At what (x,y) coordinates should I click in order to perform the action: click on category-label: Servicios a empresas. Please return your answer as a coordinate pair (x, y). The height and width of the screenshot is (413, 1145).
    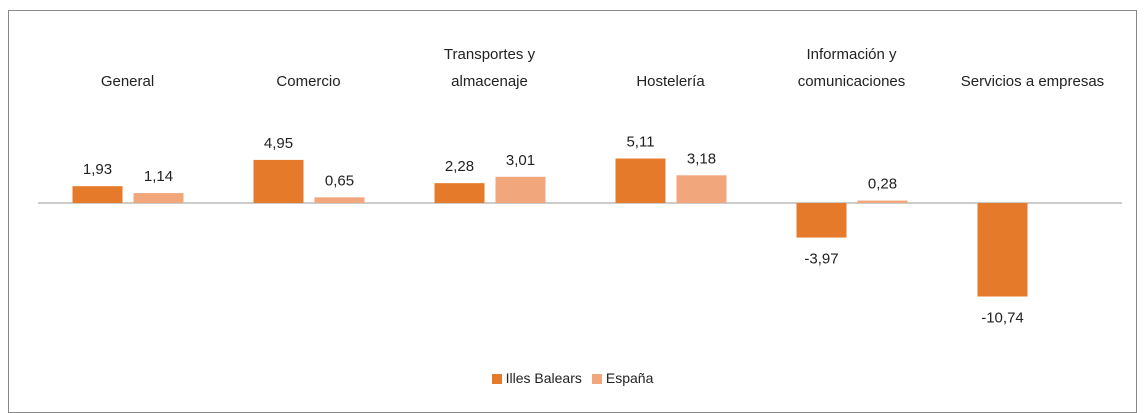
    Looking at the image, I should click on (1032, 81).